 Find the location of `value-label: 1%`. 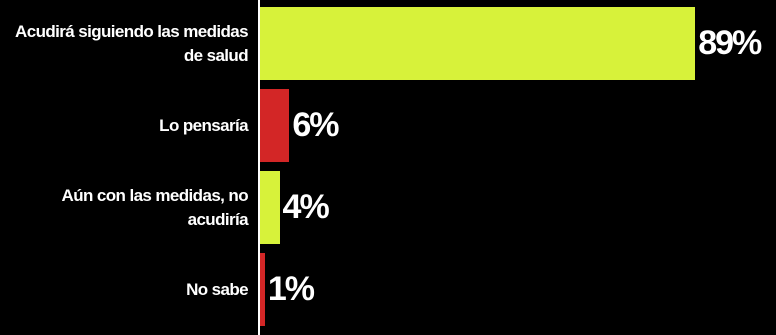

value-label: 1% is located at coordinates (291, 289).